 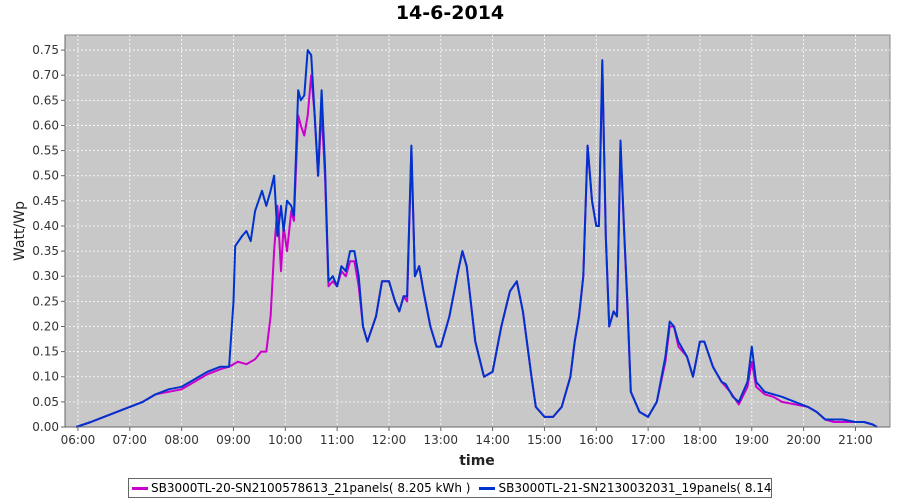 What do you see at coordinates (45, 276) in the screenshot?
I see `y-tick-label: 0.30` at bounding box center [45, 276].